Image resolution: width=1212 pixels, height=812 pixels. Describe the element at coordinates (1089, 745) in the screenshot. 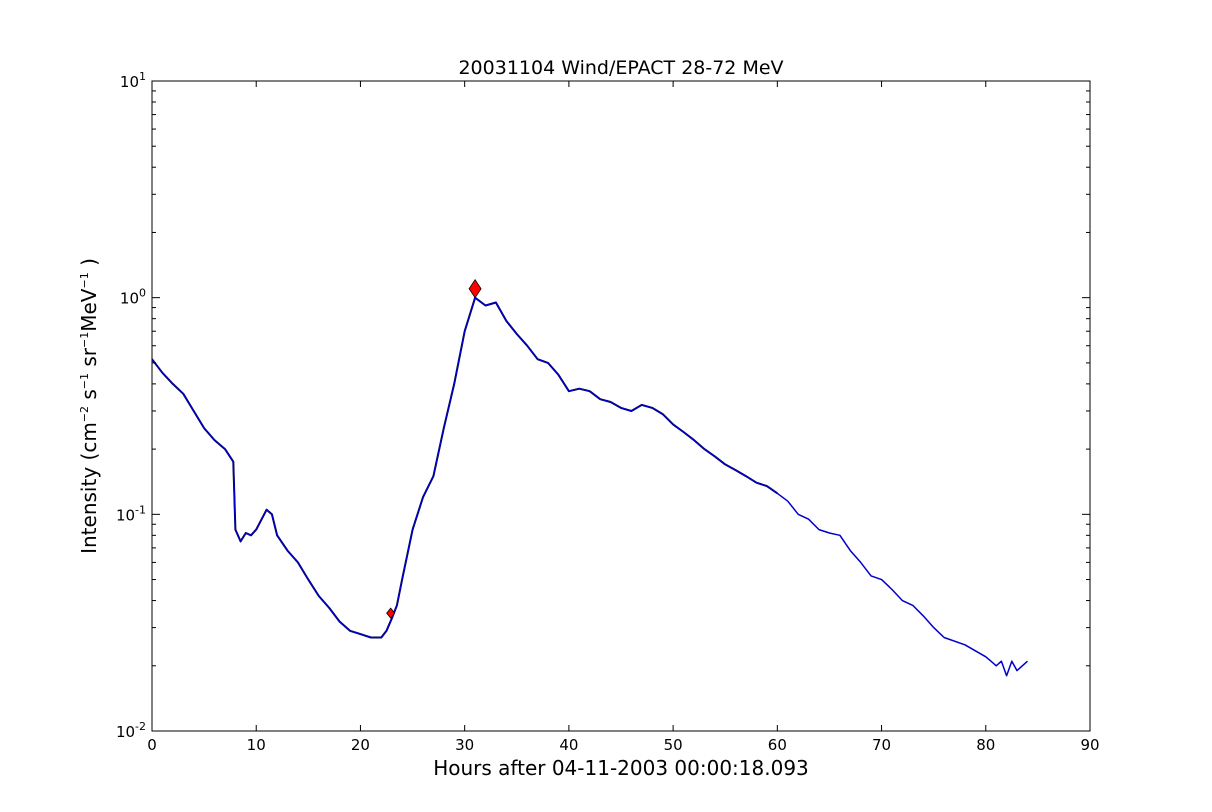

I see `x-tick-label: 90` at that location.